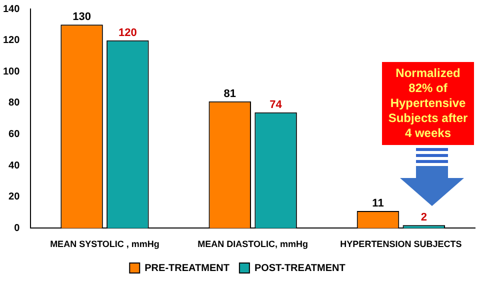 The height and width of the screenshot is (283, 500). Describe the element at coordinates (187, 268) in the screenshot. I see `legend-label: PRE-TREATMENT` at that location.